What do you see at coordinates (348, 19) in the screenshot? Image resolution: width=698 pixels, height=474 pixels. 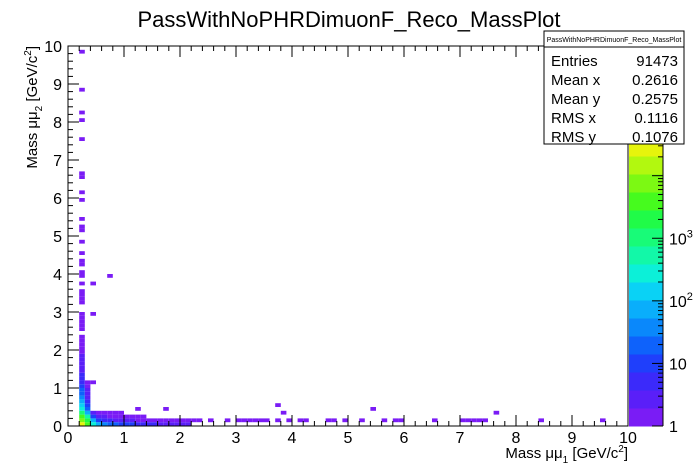 I see `chart-title: PassWithNoPHRDimuonF_Reco_MassPlot` at bounding box center [348, 19].